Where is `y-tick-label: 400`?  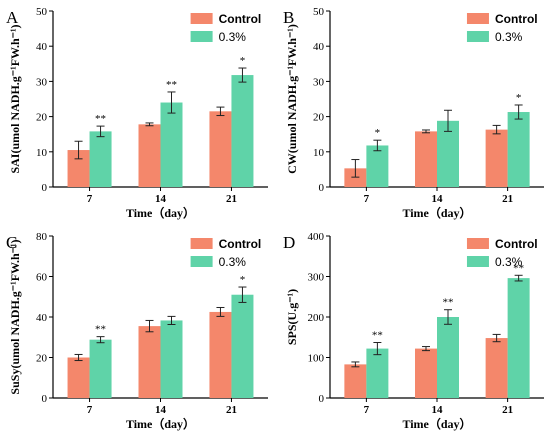
y-tick-label: 400 is located at coordinates (316, 237).